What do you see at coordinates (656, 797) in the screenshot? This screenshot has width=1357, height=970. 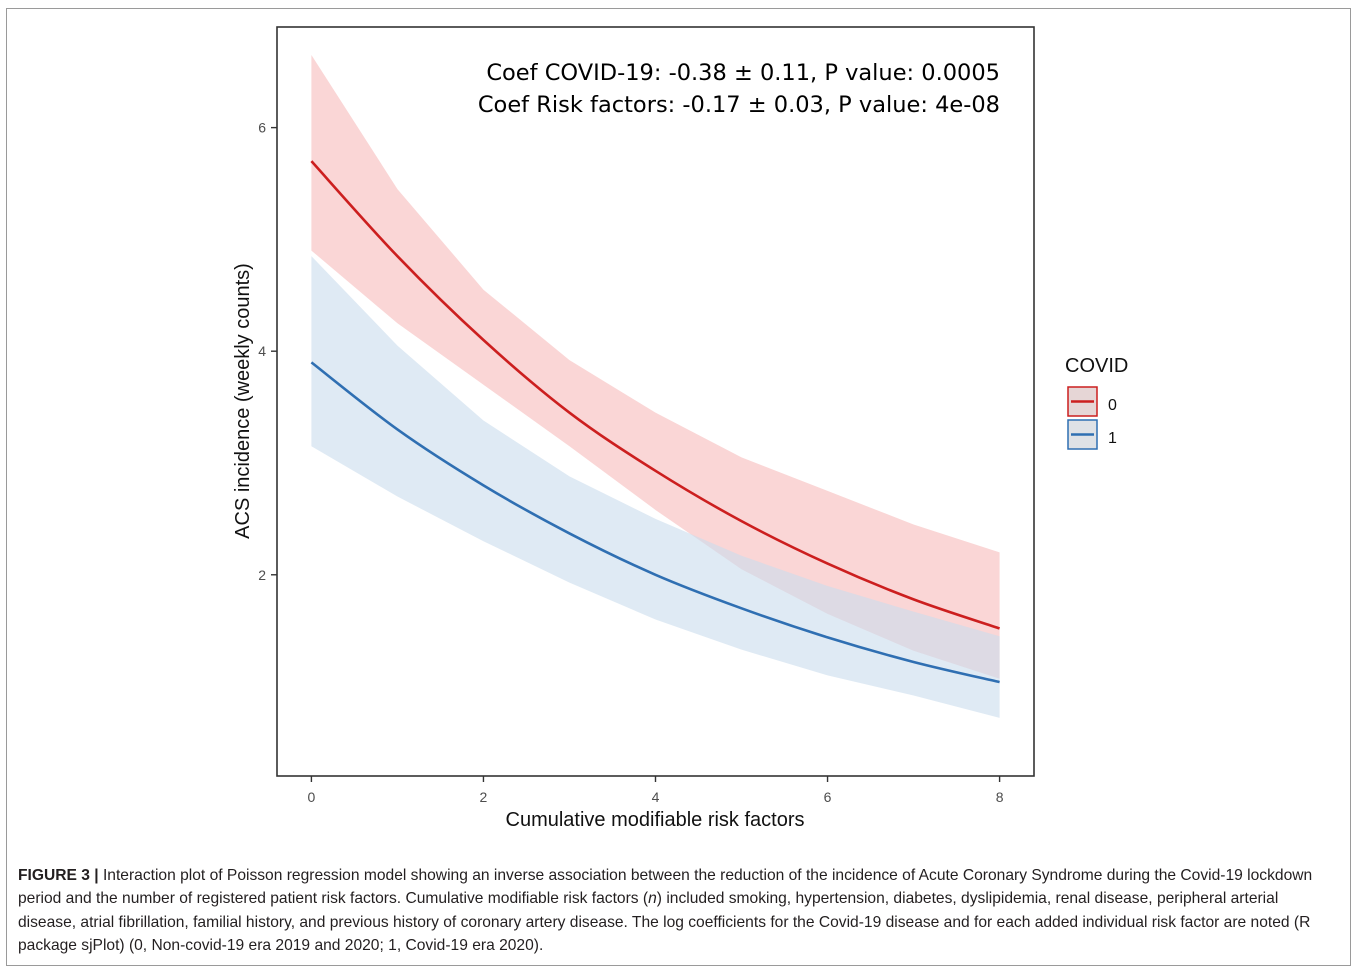 I see `x-tick-label: 4` at bounding box center [656, 797].